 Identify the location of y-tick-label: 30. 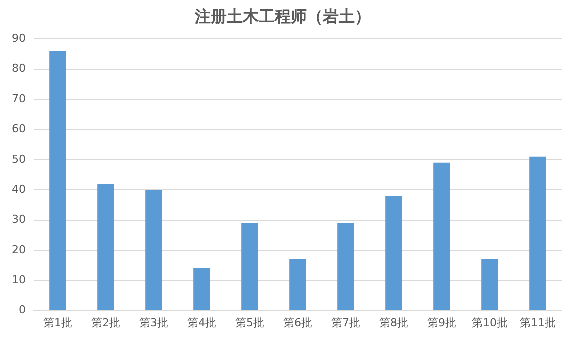
(19, 219).